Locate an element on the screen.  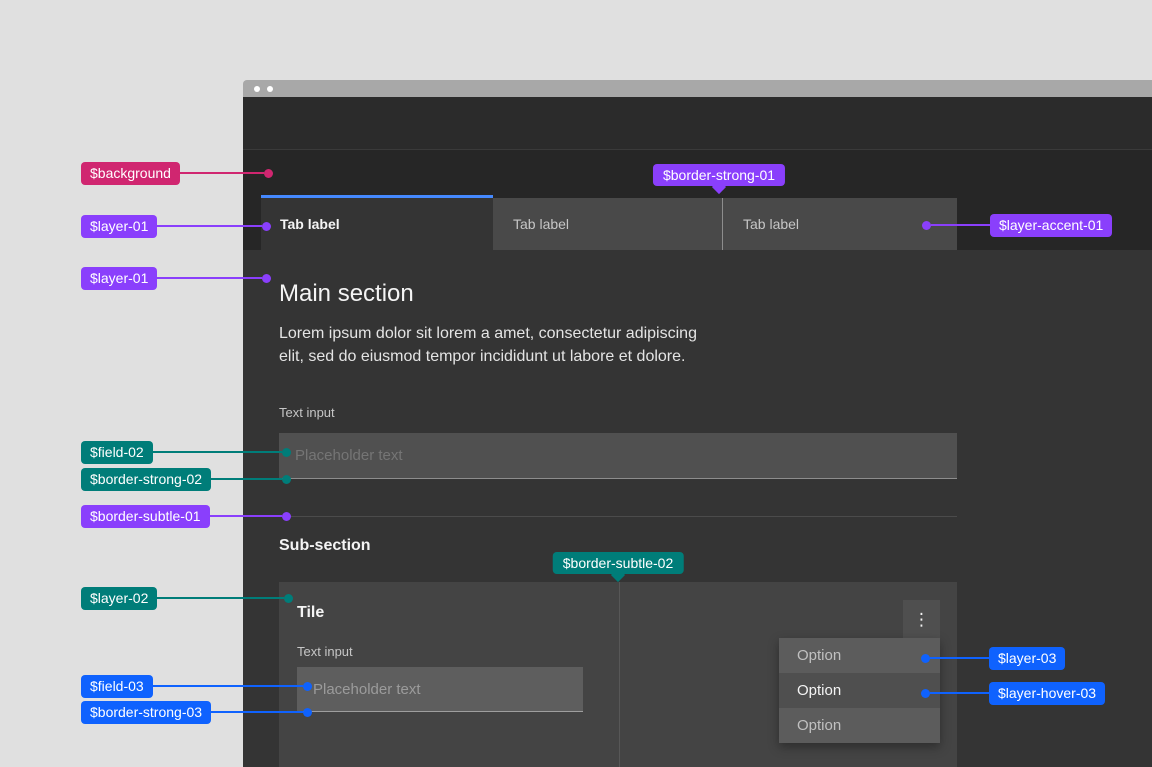
overflow-menu-vertical-icon: ⋮ is located at coordinates (921, 619).